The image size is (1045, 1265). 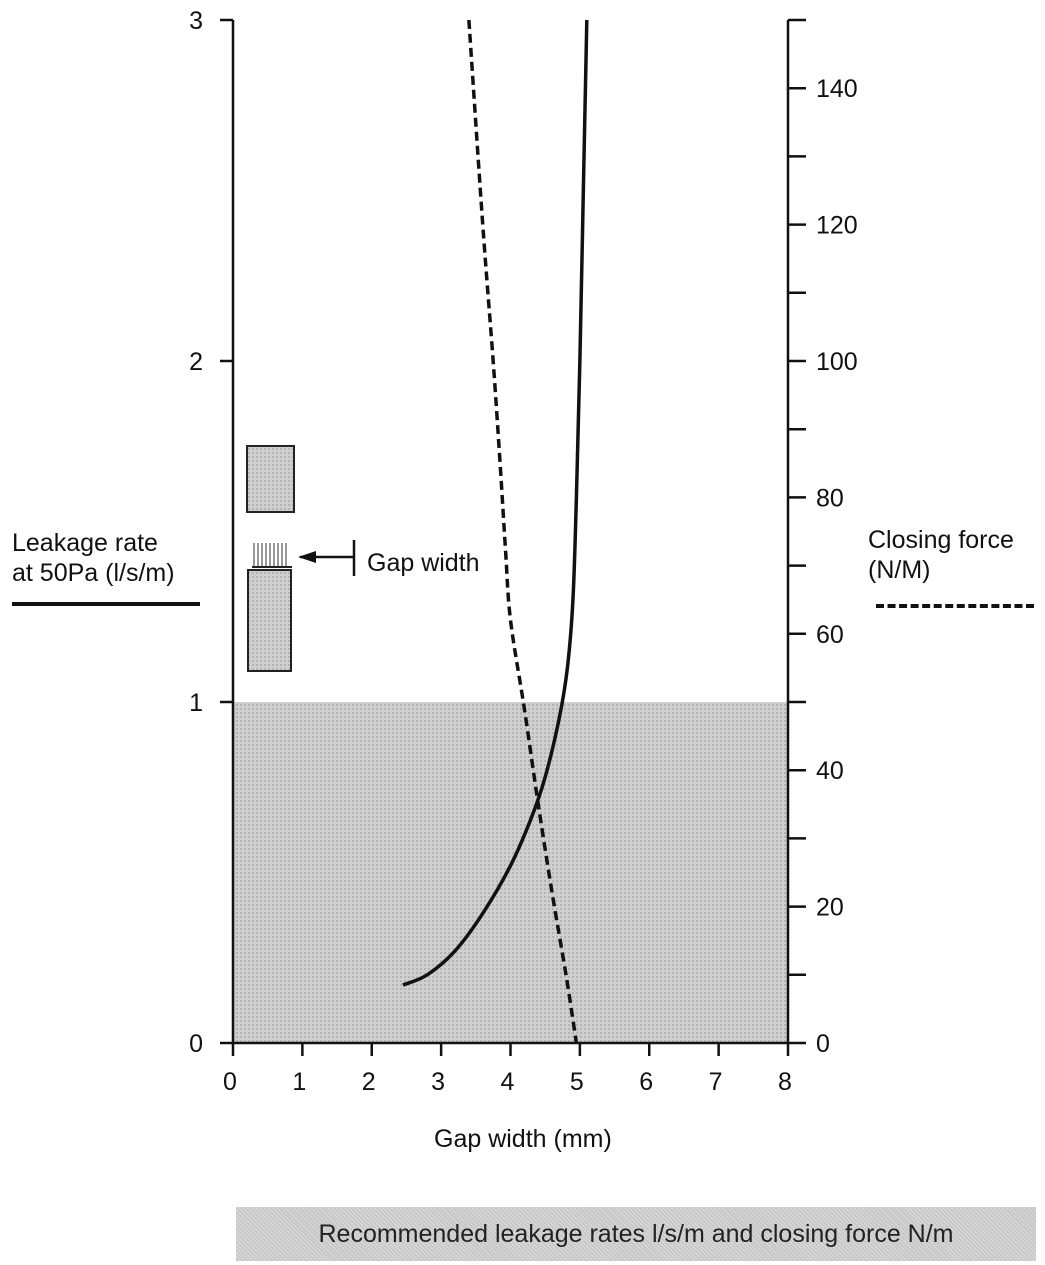 I want to click on right-axis-title-line2: (N/M), so click(x=899, y=570).